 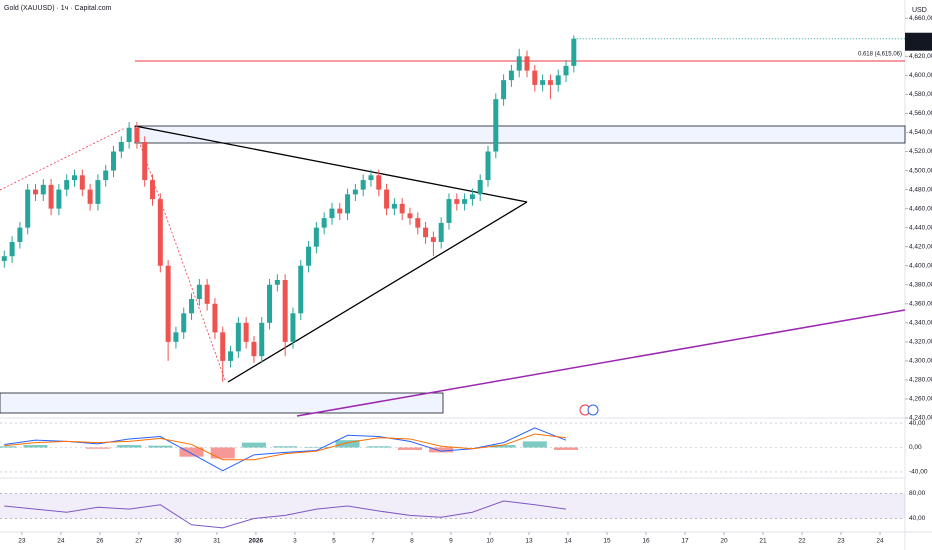 What do you see at coordinates (920, 418) in the screenshot?
I see `y-tick-label: 4,240,00` at bounding box center [920, 418].